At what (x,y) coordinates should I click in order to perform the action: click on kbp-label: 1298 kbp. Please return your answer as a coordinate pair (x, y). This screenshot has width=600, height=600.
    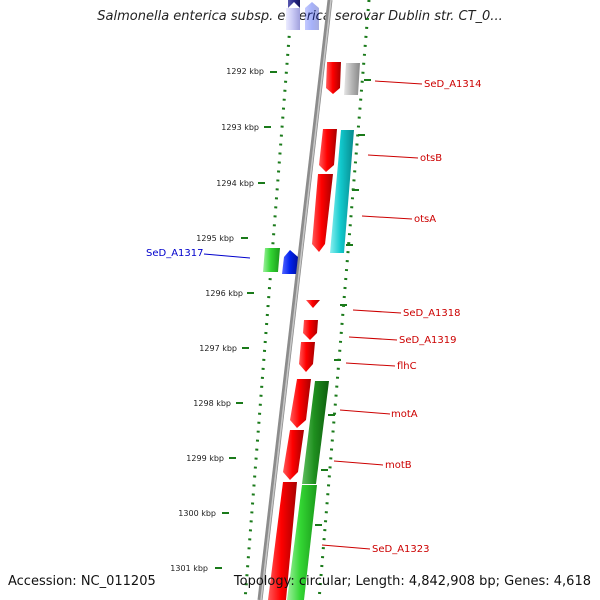
    Looking at the image, I should click on (212, 403).